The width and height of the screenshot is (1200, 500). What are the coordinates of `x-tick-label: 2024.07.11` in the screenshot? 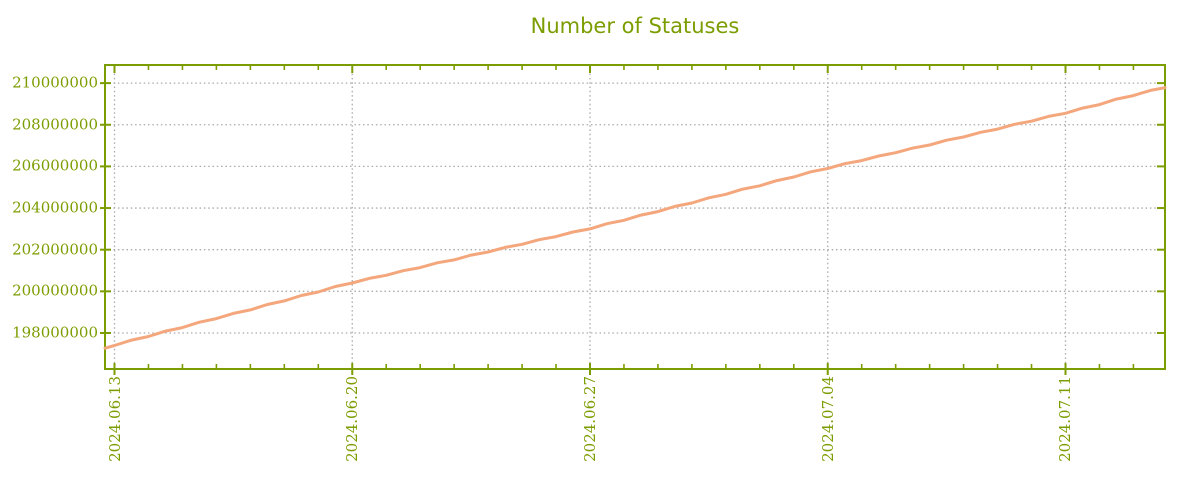 It's located at (1065, 419).